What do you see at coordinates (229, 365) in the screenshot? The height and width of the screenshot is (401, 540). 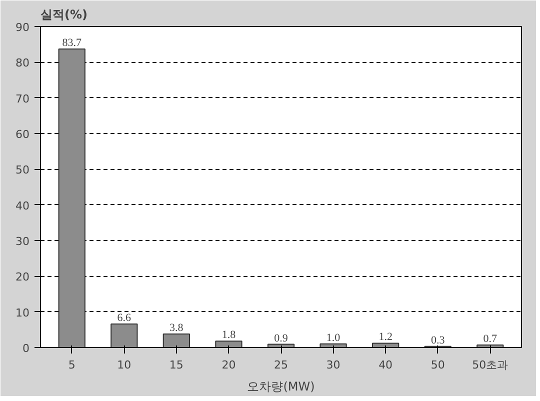 I see `x-tick-label: 20` at bounding box center [229, 365].